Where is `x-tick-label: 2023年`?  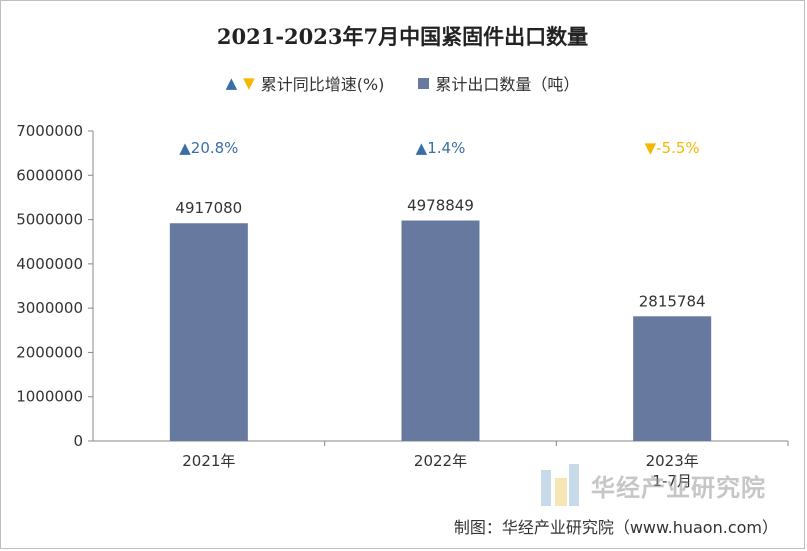 x-tick-label: 2023年 is located at coordinates (672, 461).